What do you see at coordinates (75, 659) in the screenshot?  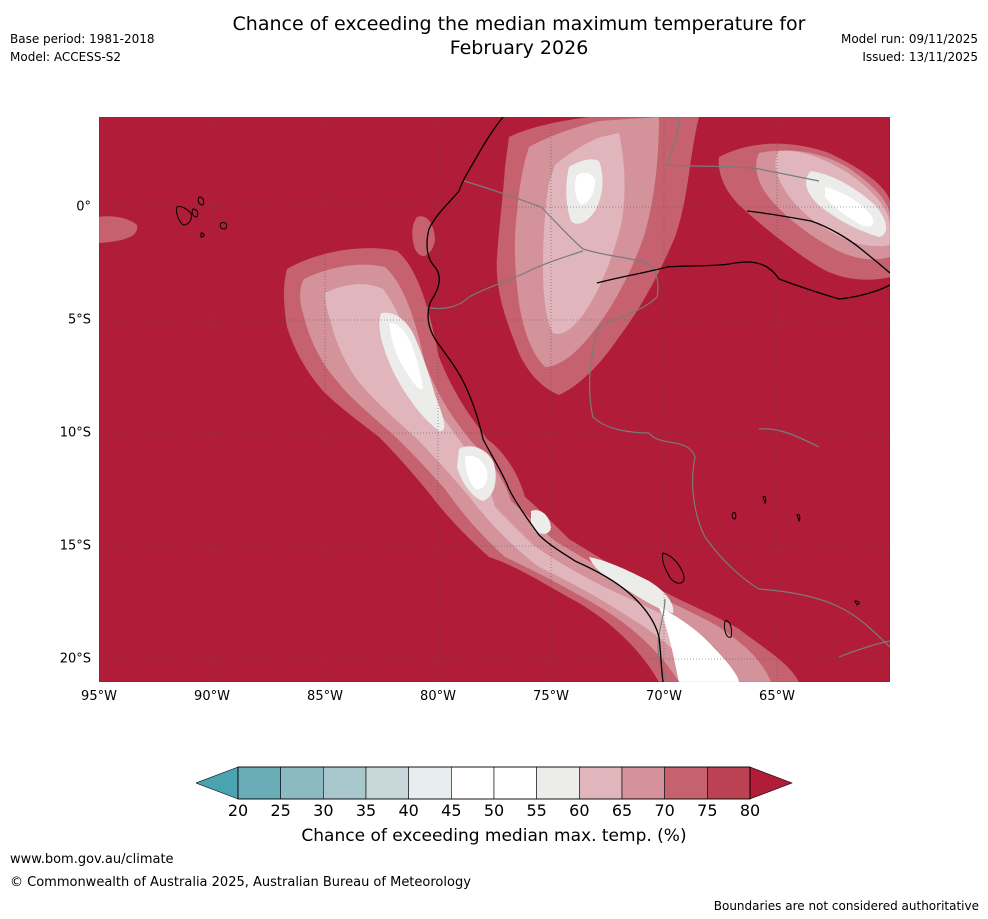 I see `lat-label-20s: 20°S` at bounding box center [75, 659].